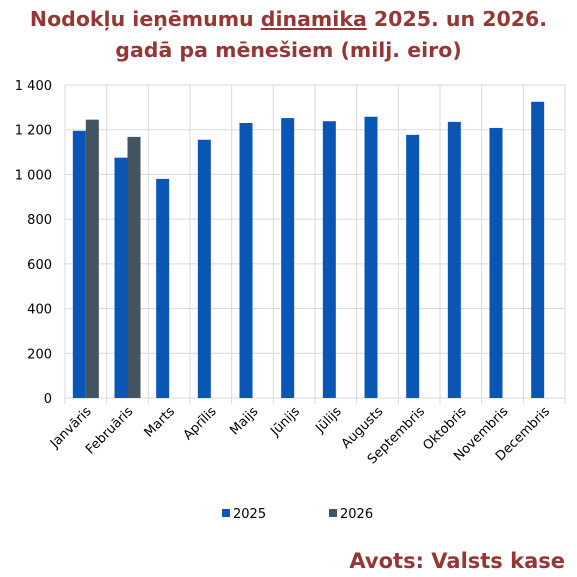 The image size is (577, 577). I want to click on legend-swatch-2025, so click(226, 513).